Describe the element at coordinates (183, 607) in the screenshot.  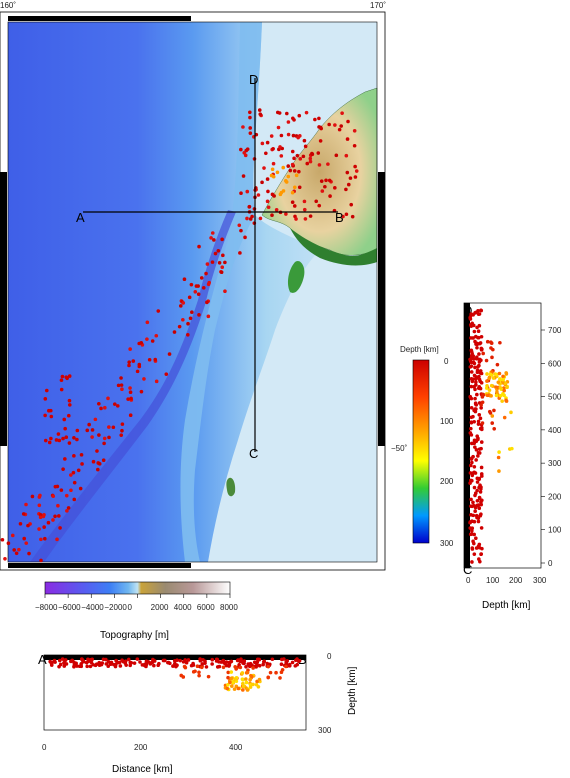
I see `topo-tick-label: 4000` at that location.